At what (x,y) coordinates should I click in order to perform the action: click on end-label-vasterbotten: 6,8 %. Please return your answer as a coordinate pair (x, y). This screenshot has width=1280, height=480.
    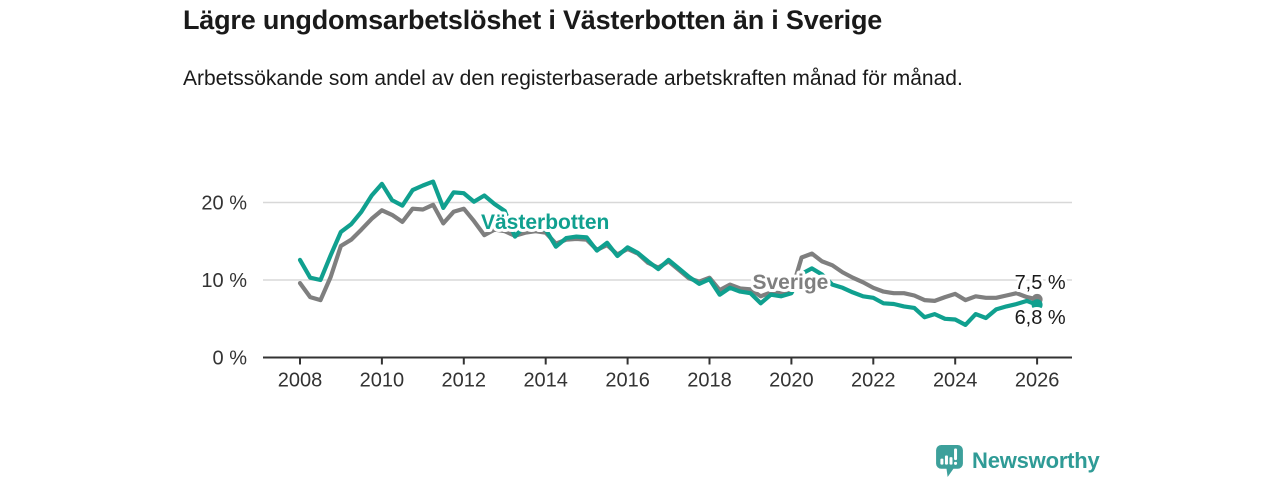
    Looking at the image, I should click on (1040, 318).